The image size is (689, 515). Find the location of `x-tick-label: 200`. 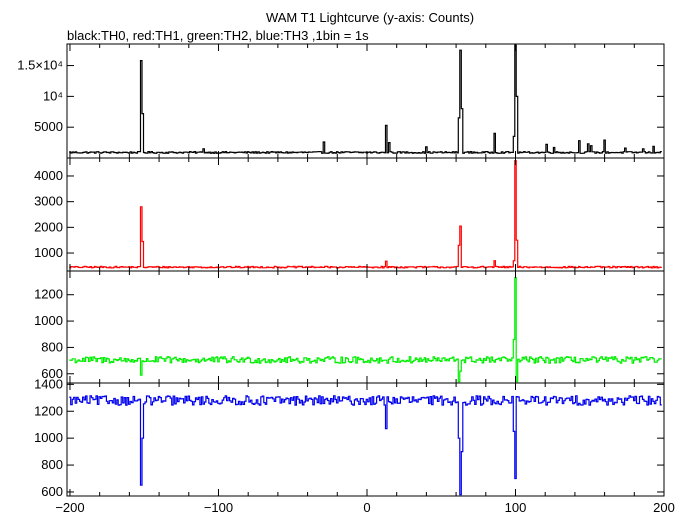

x-tick-label: 200 is located at coordinates (664, 507).